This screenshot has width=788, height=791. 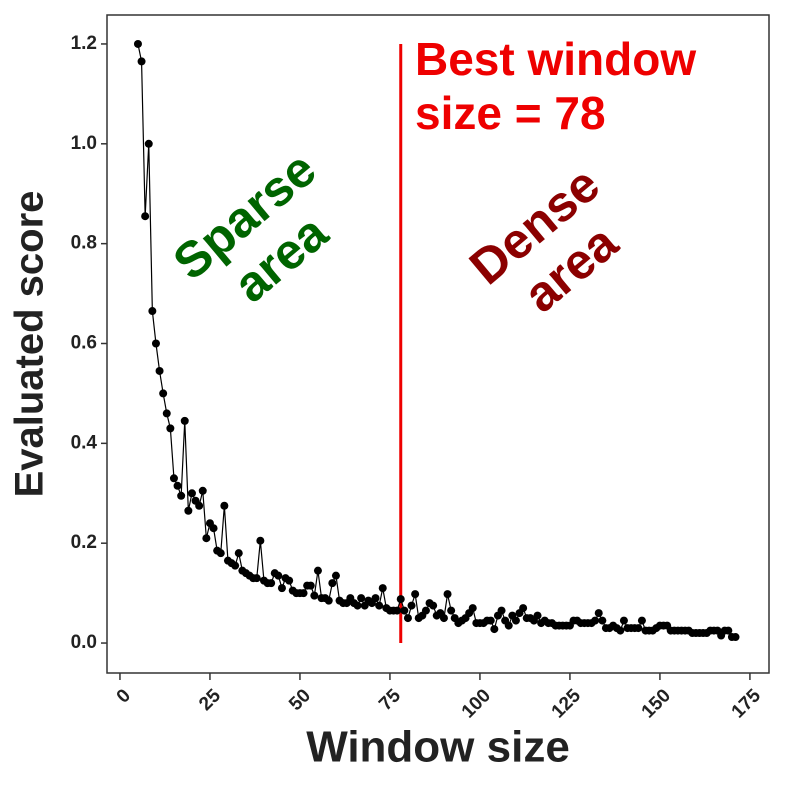 What do you see at coordinates (747, 704) in the screenshot?
I see `x-tick-label: 175` at bounding box center [747, 704].